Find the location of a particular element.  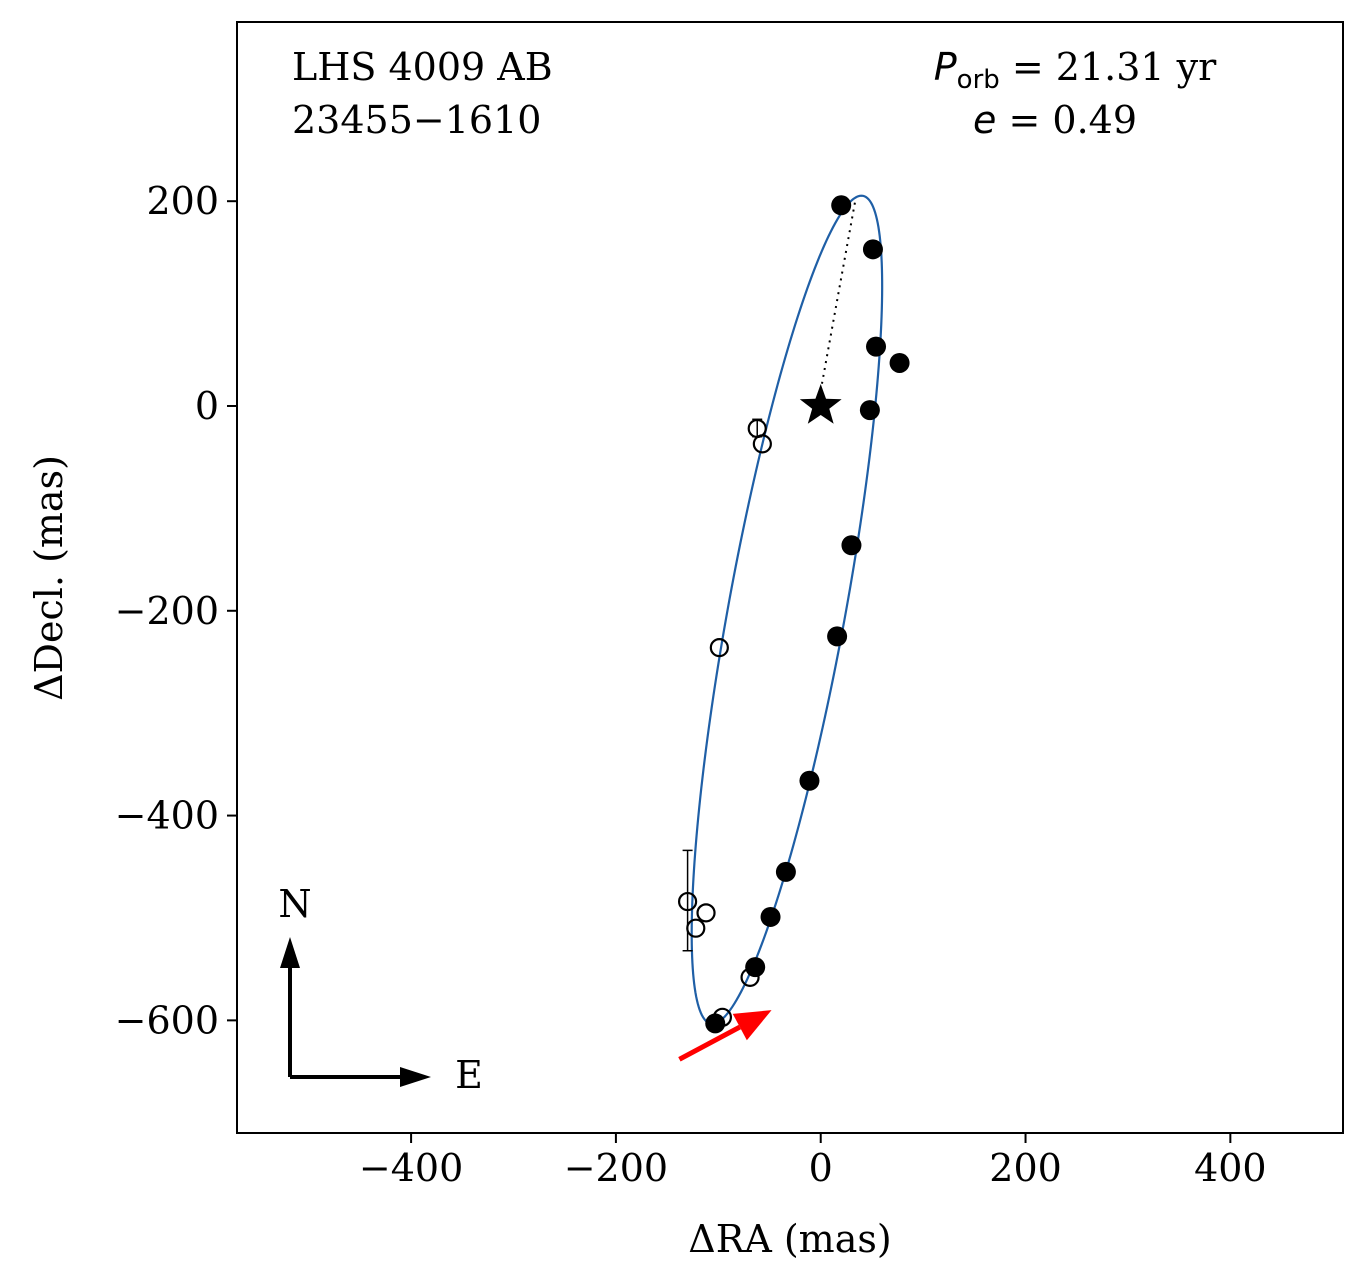

x-axis-label: ΔRA (mas) is located at coordinates (789, 1239).